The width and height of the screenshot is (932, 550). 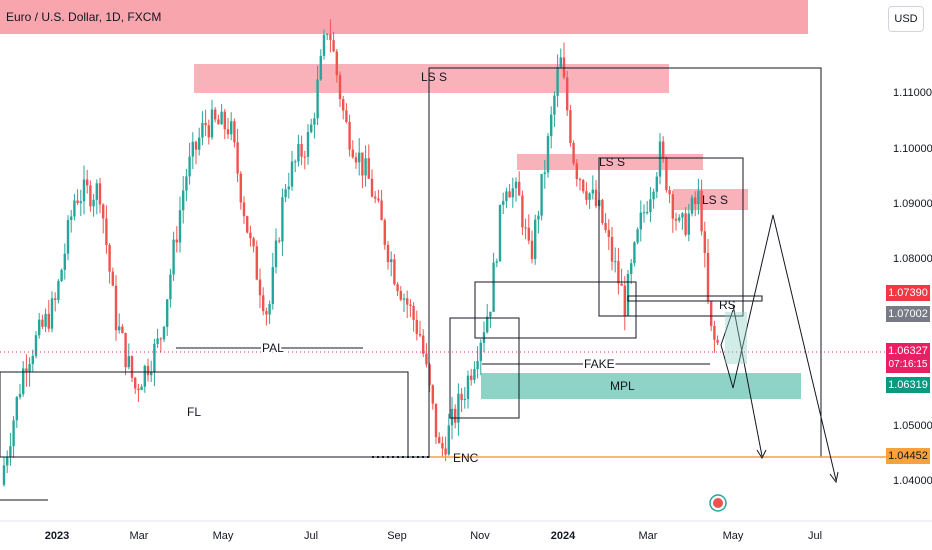 I want to click on x-tick: May, so click(x=733, y=536).